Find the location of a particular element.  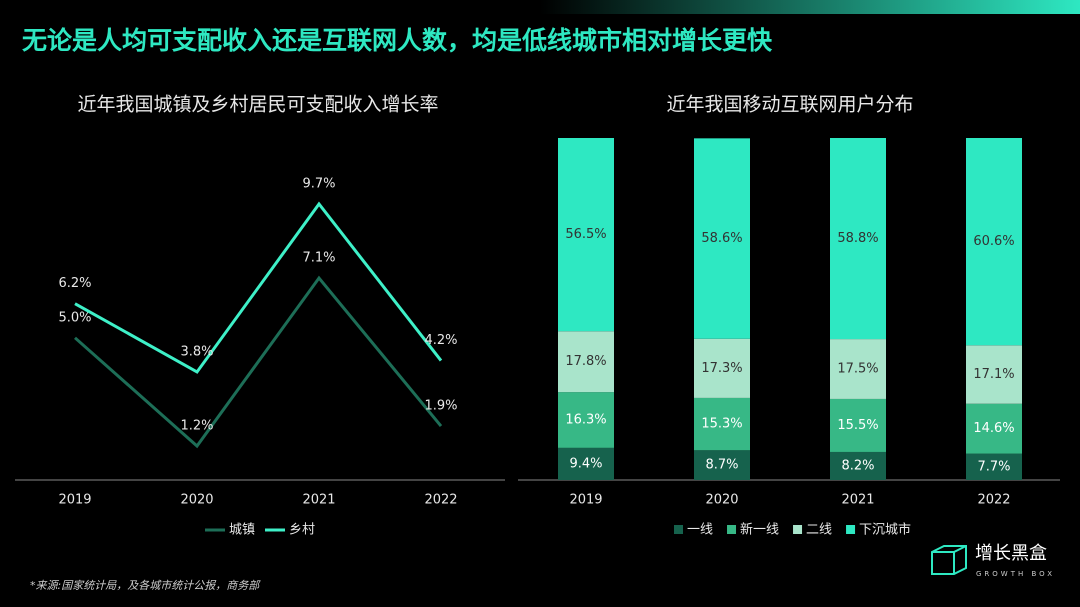

legend-label: 下沉城市 is located at coordinates (885, 530).